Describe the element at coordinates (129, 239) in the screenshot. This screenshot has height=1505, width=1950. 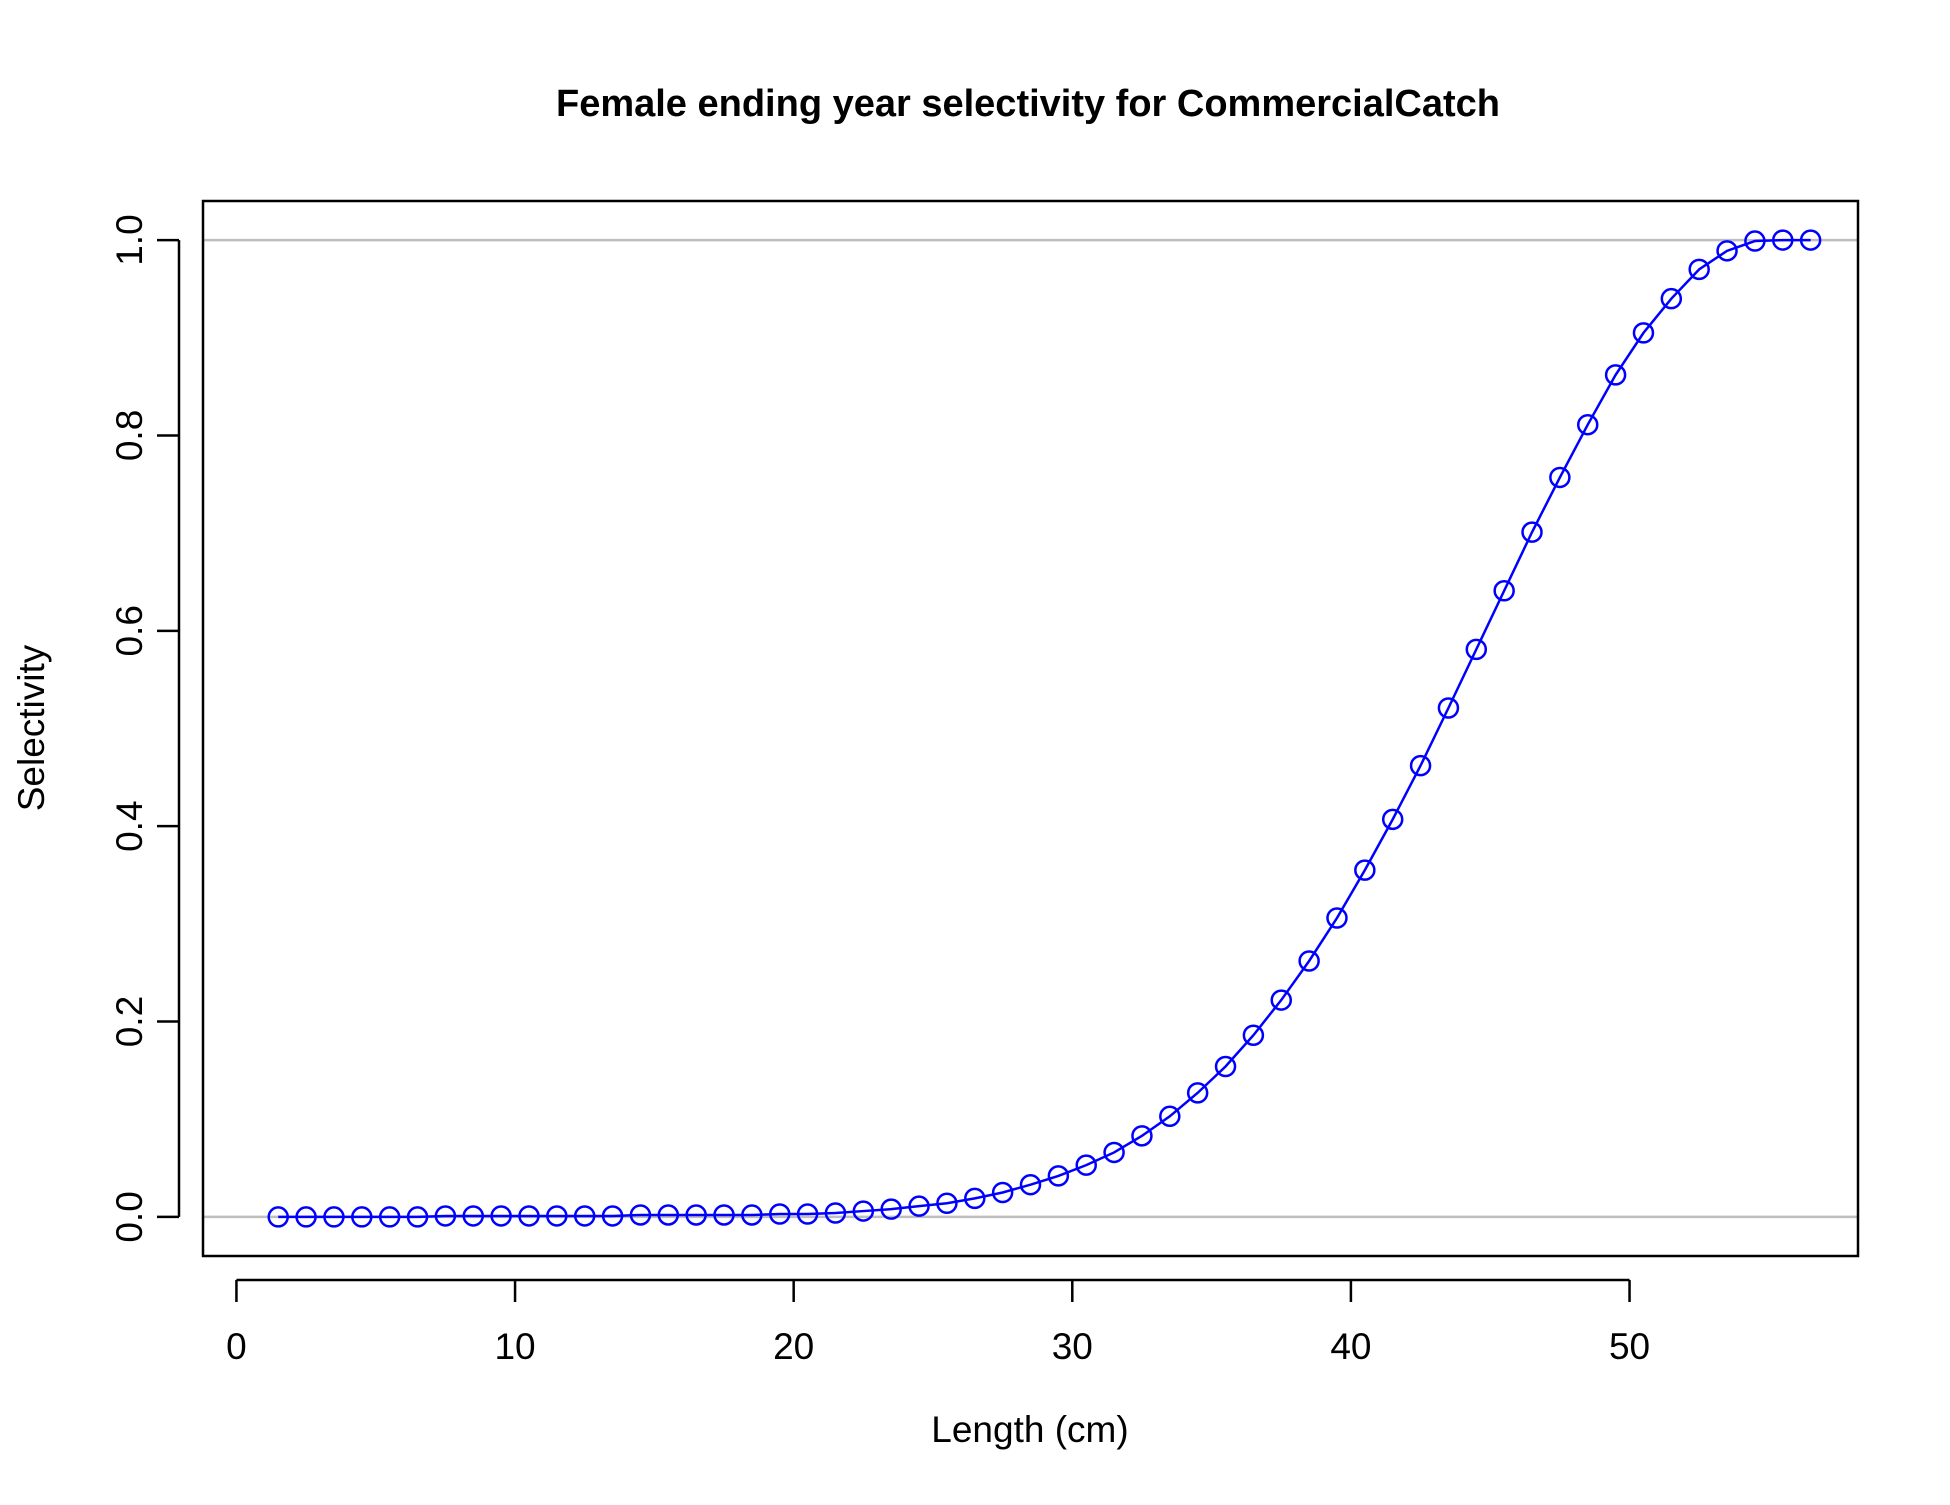
I see `y-tick-label: 1.0` at that location.